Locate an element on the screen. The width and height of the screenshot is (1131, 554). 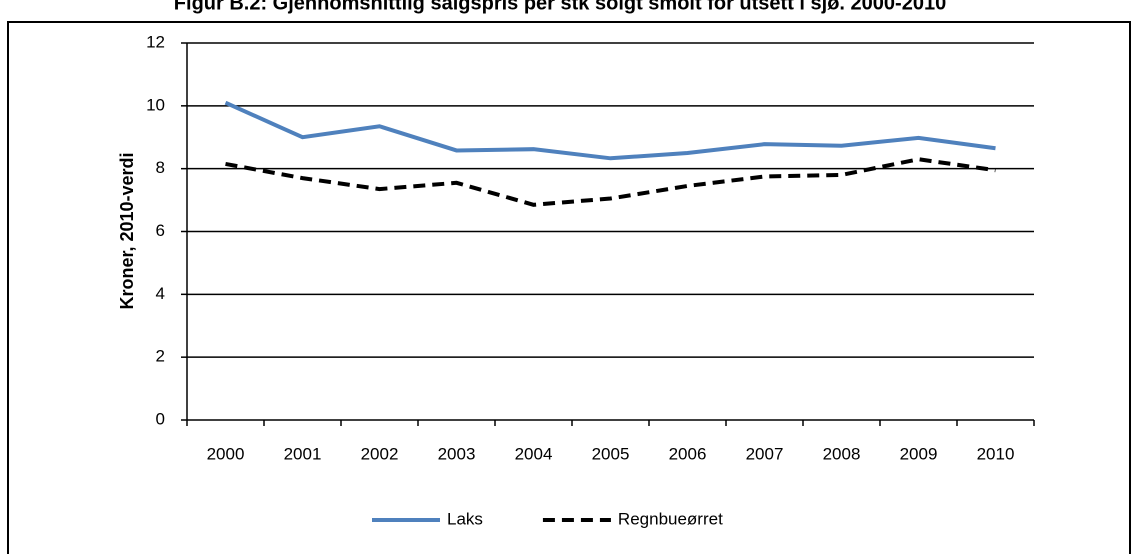
y-tick-label: 0 is located at coordinates (160, 418).